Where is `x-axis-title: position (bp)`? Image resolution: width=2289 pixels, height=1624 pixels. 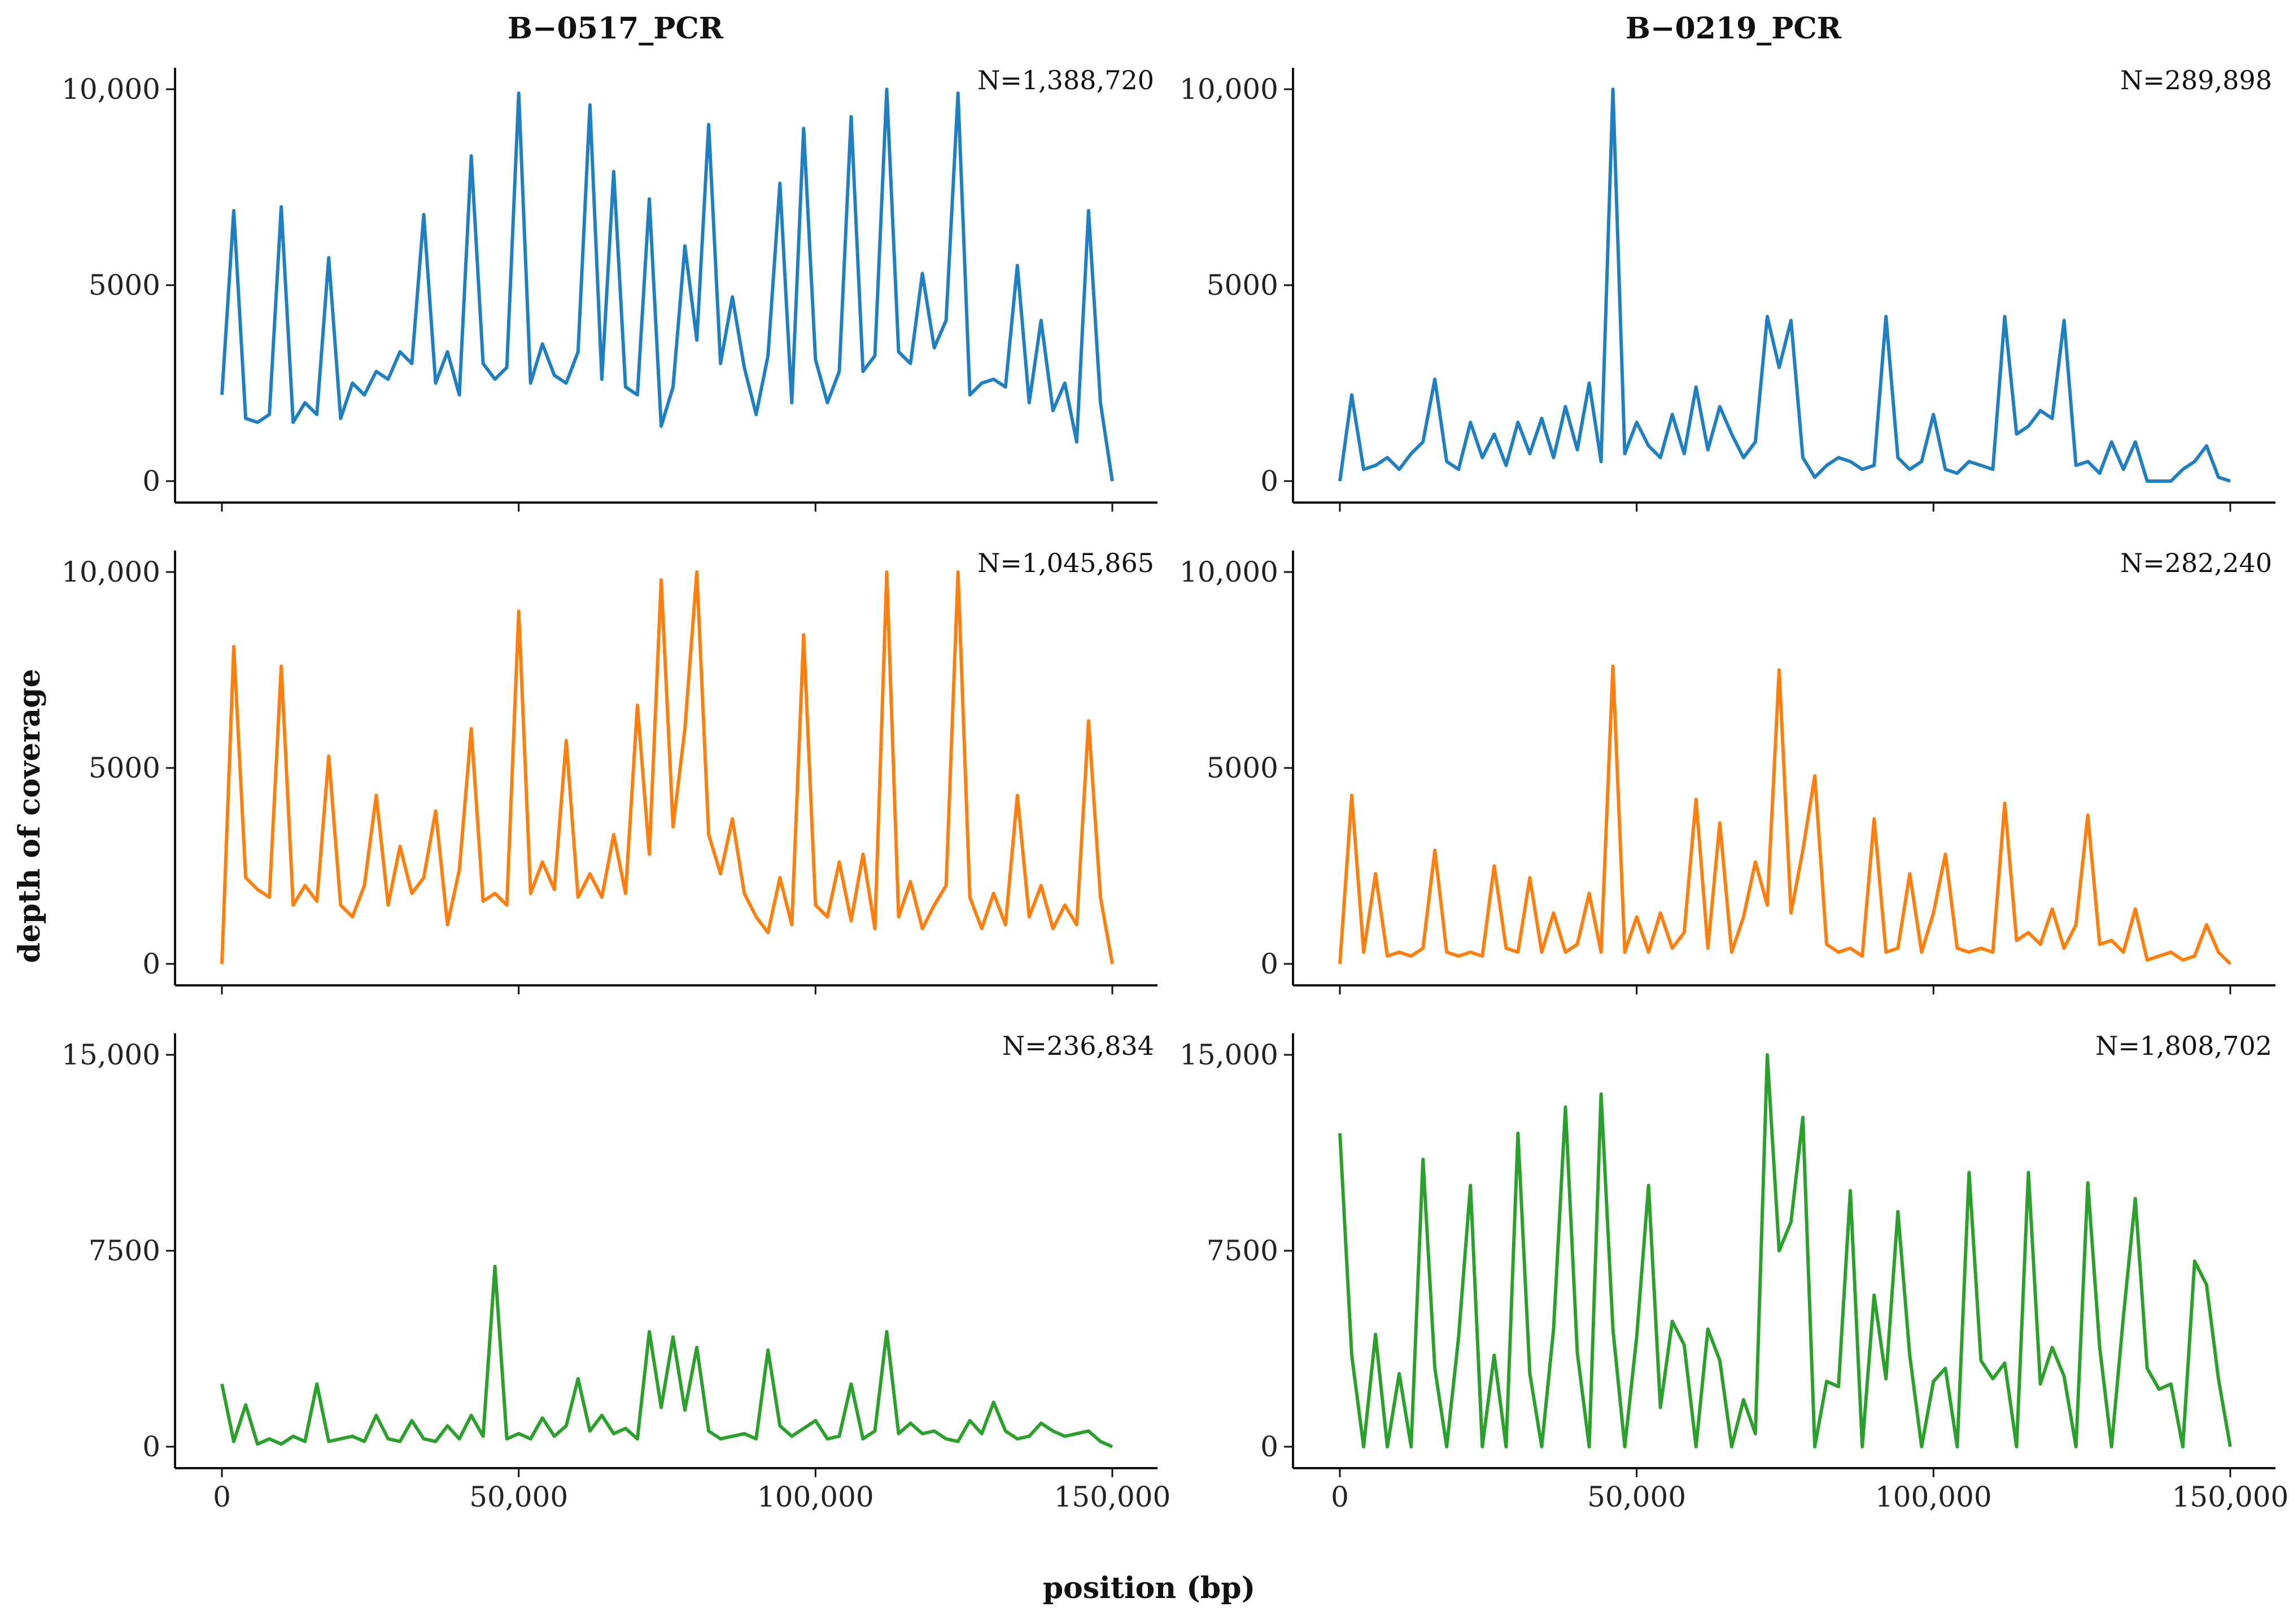
x-axis-title: position (bp) is located at coordinates (1149, 1588).